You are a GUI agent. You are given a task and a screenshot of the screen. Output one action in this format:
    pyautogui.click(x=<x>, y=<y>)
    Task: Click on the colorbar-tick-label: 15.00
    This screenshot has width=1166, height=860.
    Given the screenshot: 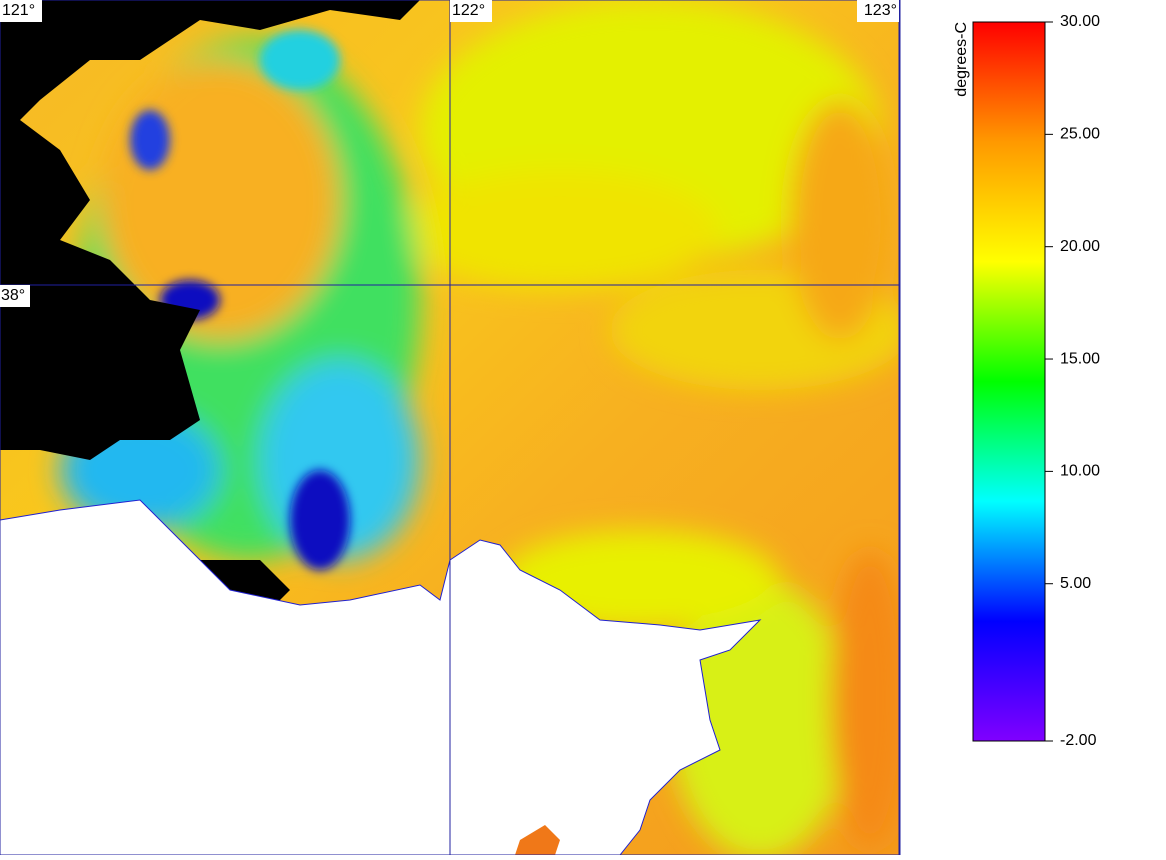 What is the action you would take?
    pyautogui.click(x=1080, y=358)
    